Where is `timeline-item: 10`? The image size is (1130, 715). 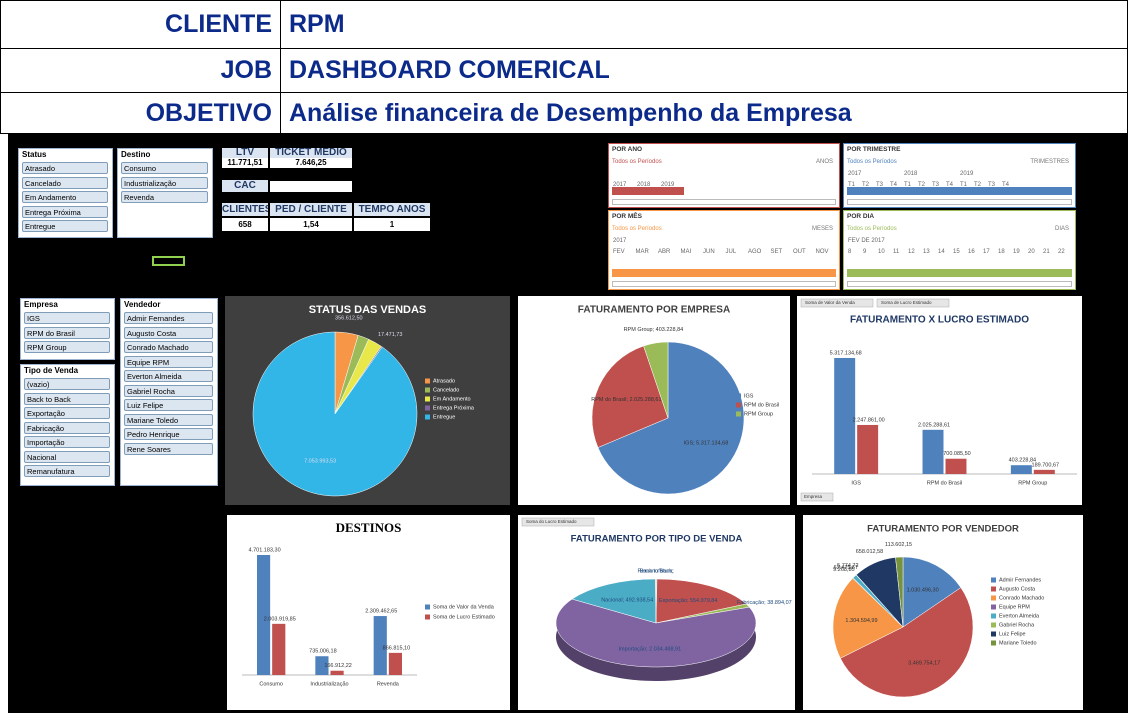 timeline-item: 10 is located at coordinates (881, 252).